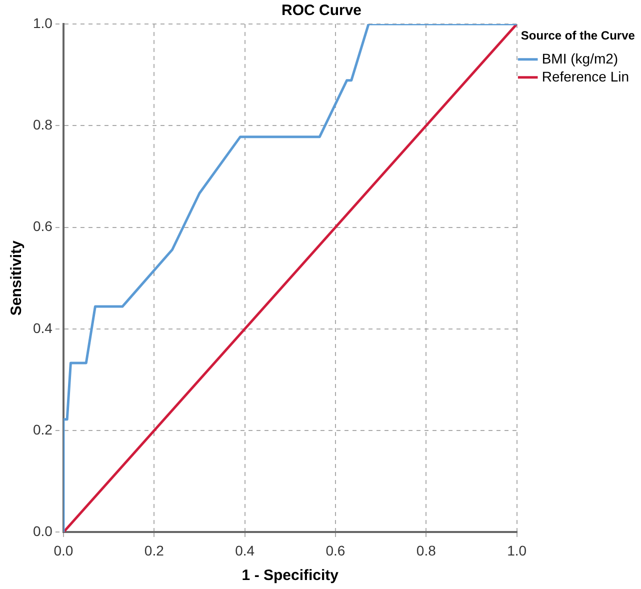 Image resolution: width=641 pixels, height=589 pixels. Describe the element at coordinates (321, 11) in the screenshot. I see `chart-title: ROC Curve` at that location.